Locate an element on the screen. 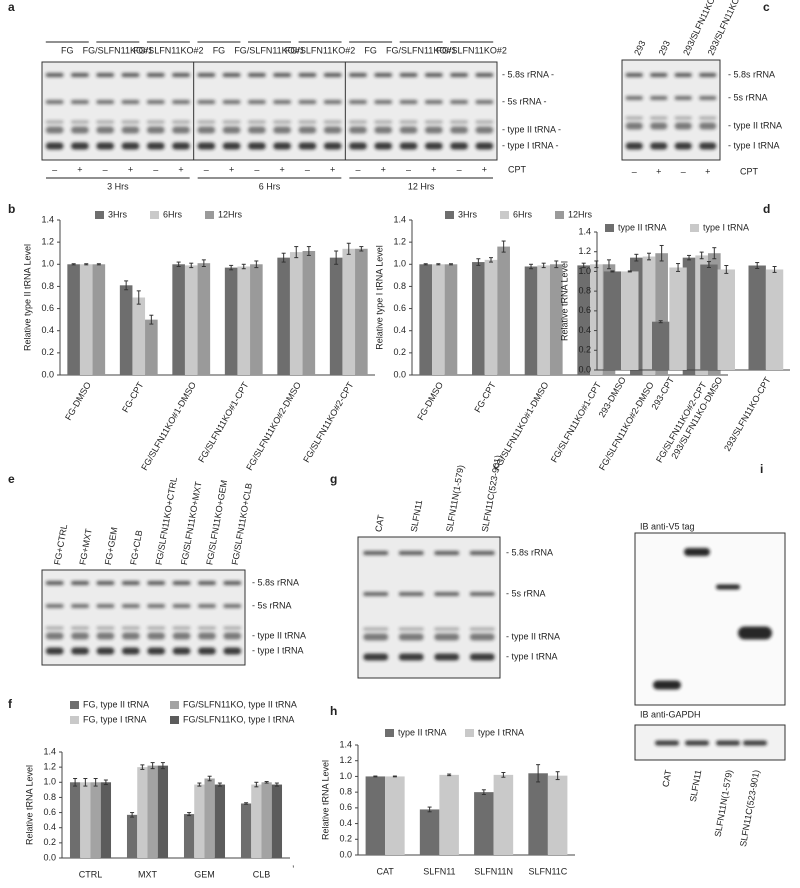 The height and width of the screenshot is (888, 800). legend-label: 3Hrs is located at coordinates (468, 214).